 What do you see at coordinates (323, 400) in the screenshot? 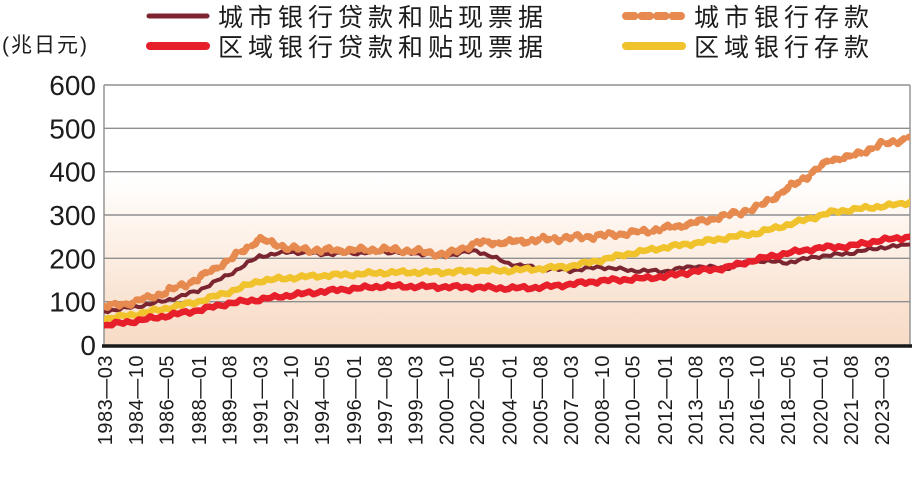
I see `x-tick-label: 1994—05` at bounding box center [323, 400].